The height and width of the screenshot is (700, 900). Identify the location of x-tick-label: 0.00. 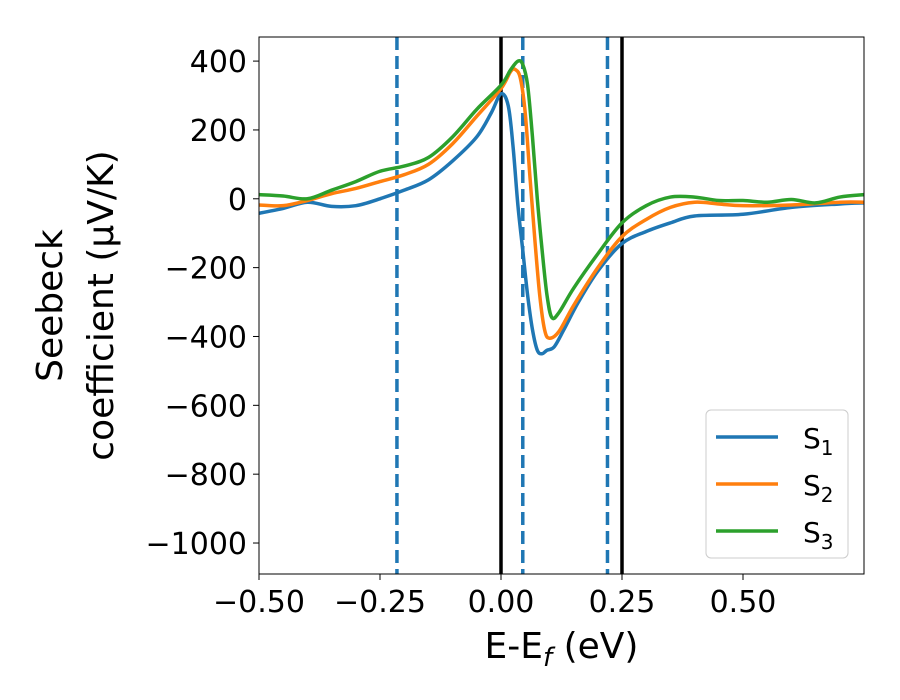
(501, 602).